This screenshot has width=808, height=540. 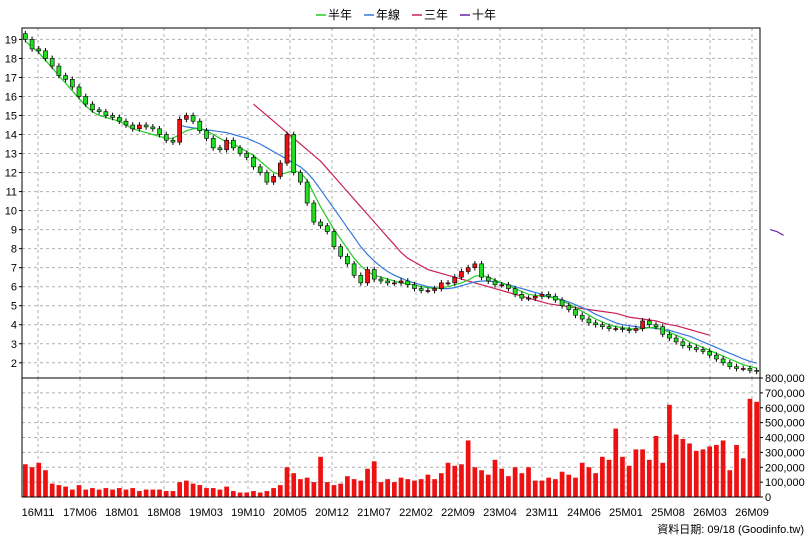 What do you see at coordinates (542, 513) in the screenshot?
I see `x-label-12: 23M11` at bounding box center [542, 513].